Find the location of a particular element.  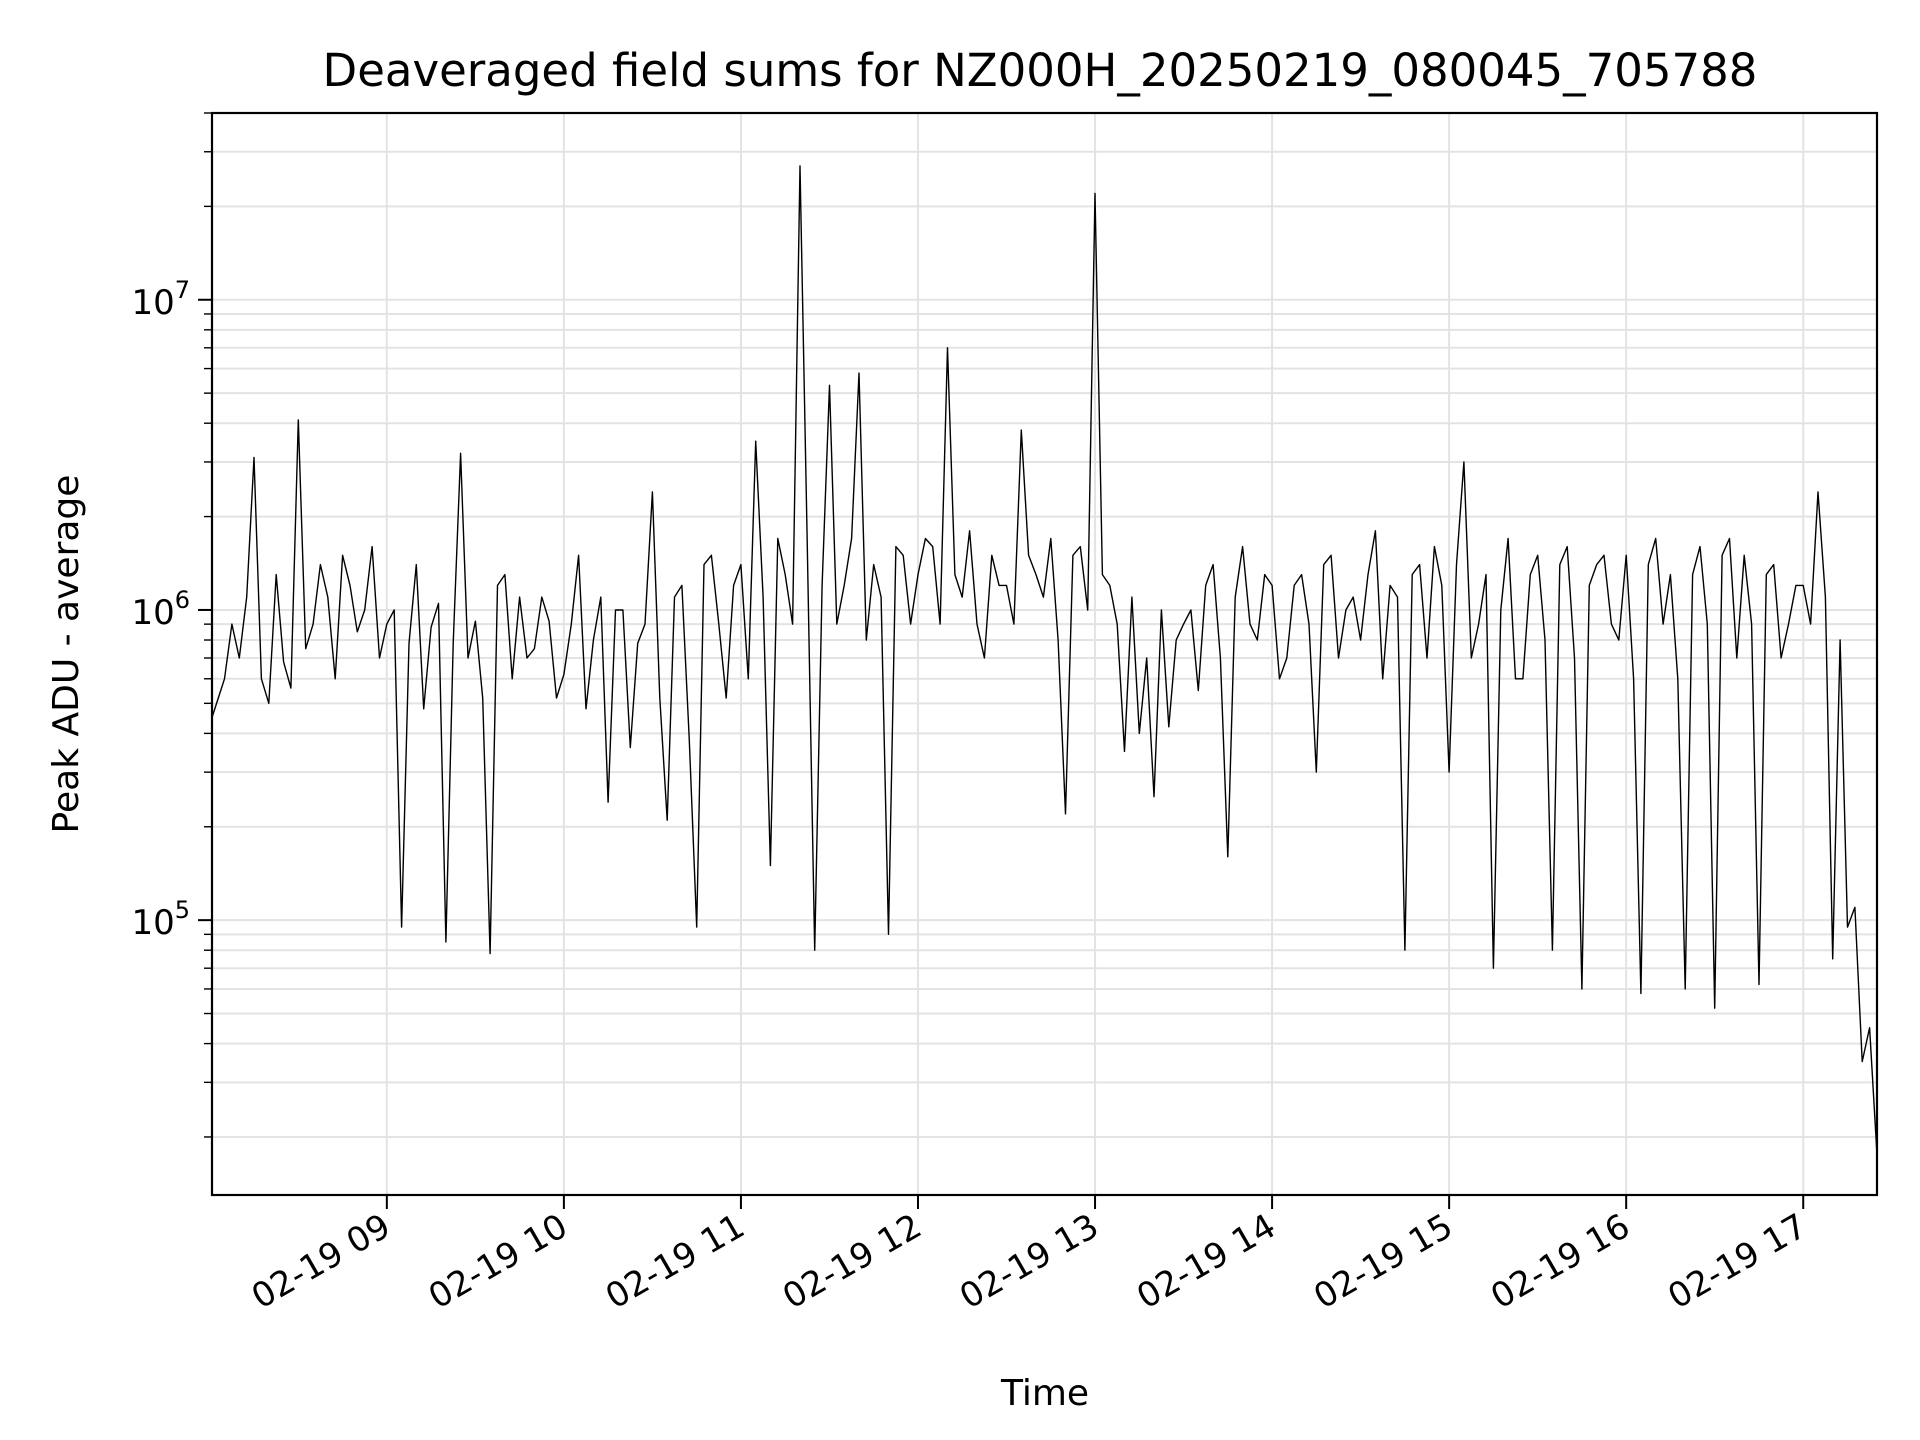

y-tick-label-exponent: 6 is located at coordinates (182, 600).